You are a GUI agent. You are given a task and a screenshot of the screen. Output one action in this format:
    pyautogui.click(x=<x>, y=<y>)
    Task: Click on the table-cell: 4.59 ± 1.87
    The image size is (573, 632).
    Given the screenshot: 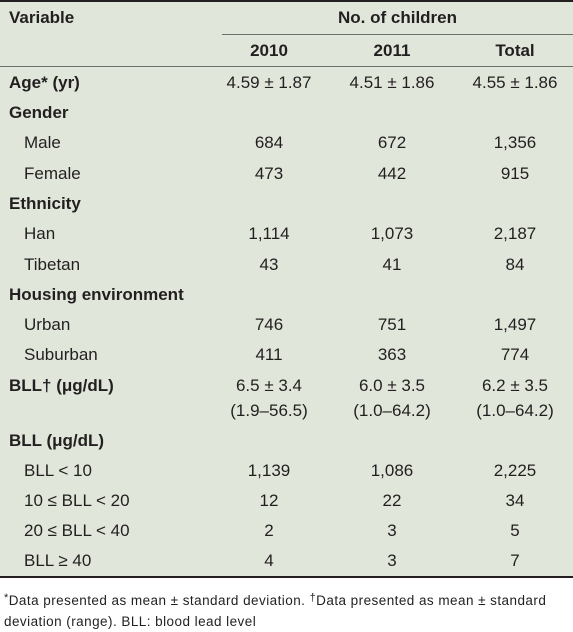 What is the action you would take?
    pyautogui.click(x=269, y=82)
    